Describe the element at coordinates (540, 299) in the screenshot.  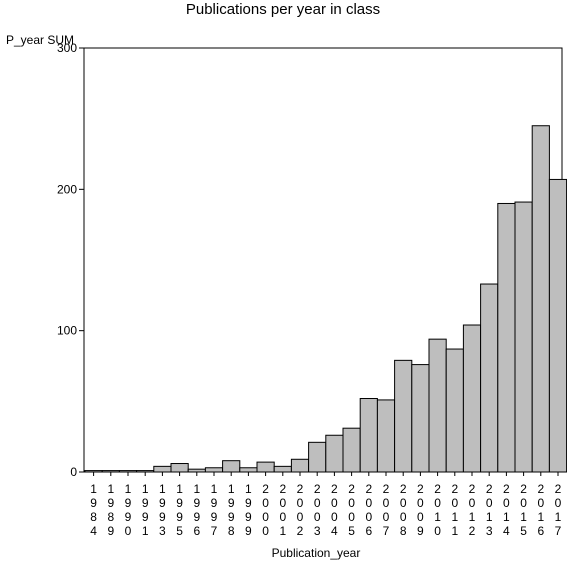
I see `bar-2016` at that location.